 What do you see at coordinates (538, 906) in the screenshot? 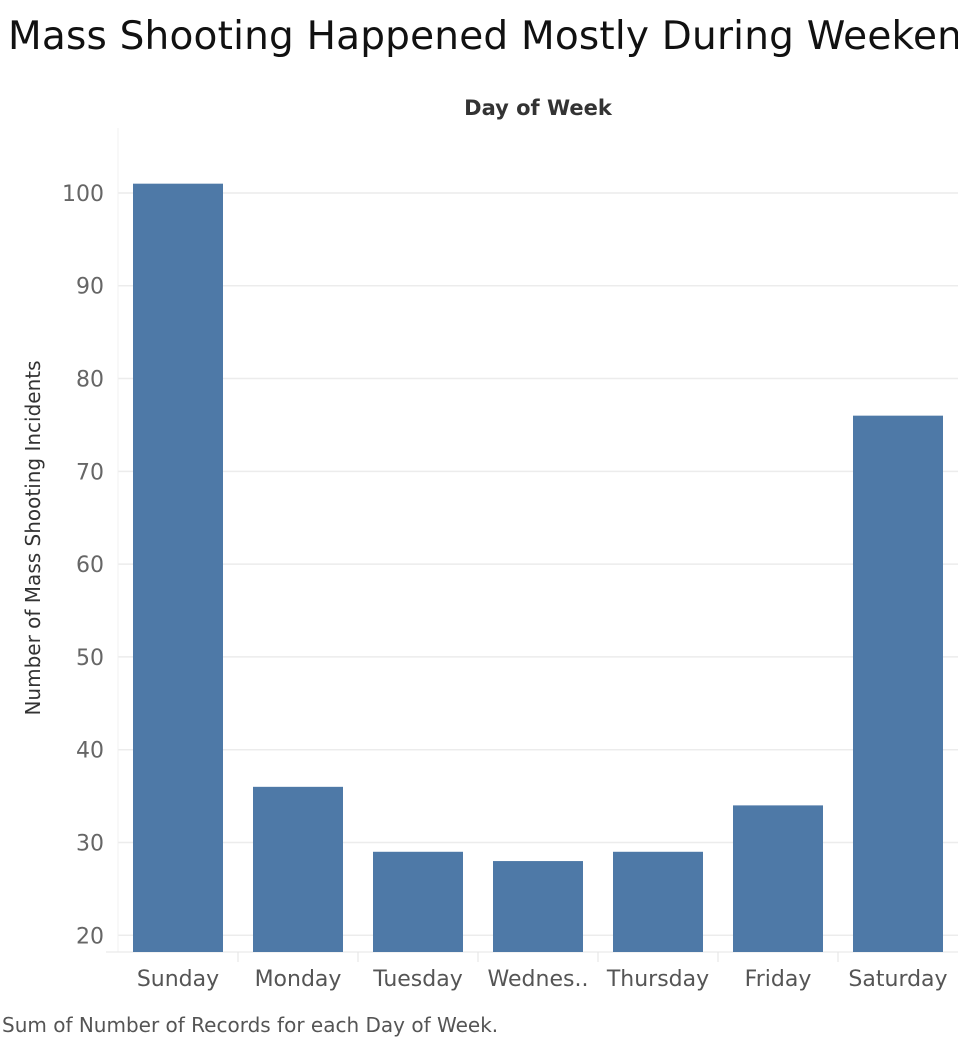
I see `bar-wednes` at bounding box center [538, 906].